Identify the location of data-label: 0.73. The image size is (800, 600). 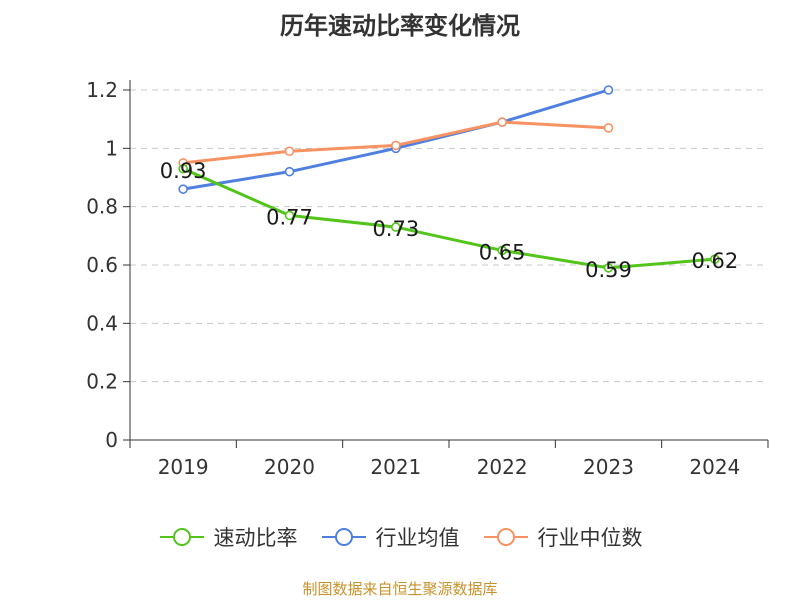
(395, 229).